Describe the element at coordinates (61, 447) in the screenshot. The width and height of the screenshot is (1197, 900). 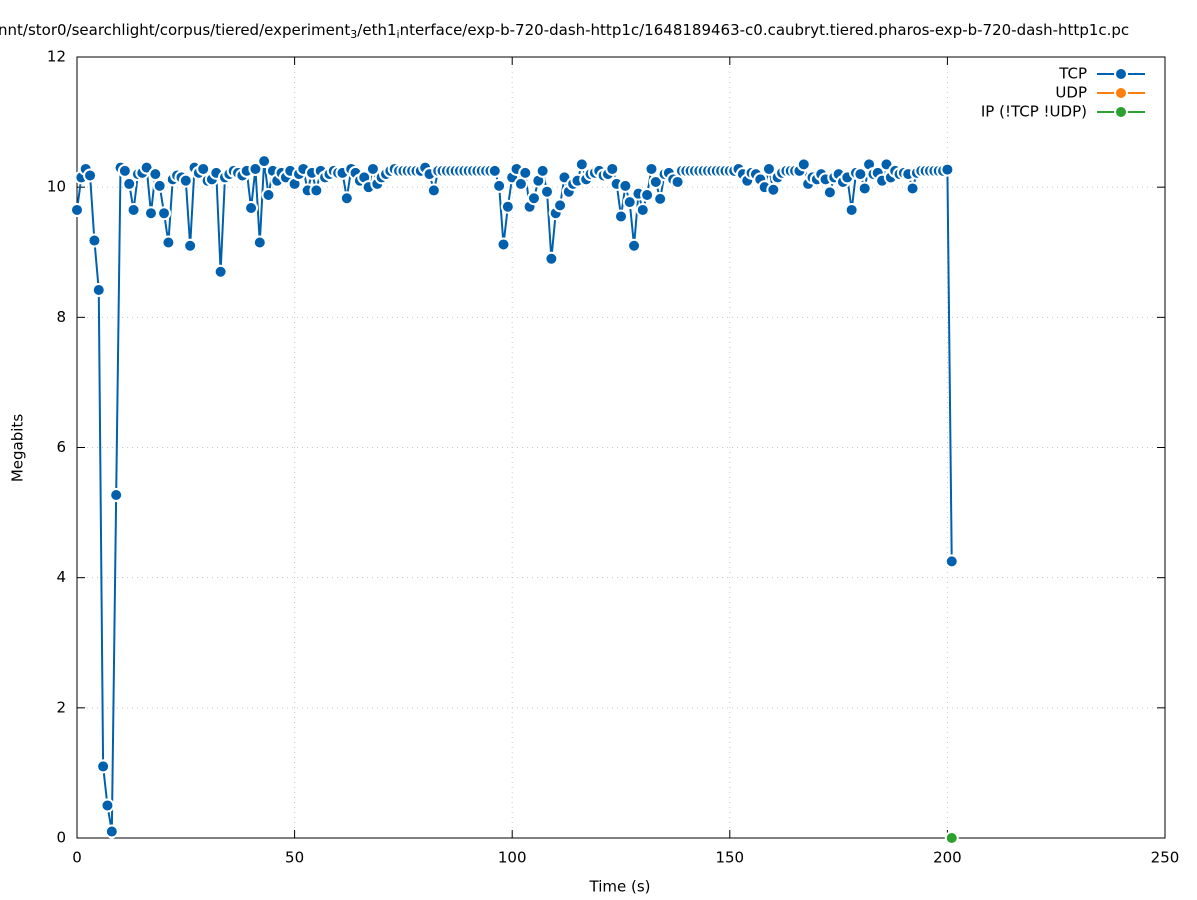
I see `y-tick-label: 6` at that location.